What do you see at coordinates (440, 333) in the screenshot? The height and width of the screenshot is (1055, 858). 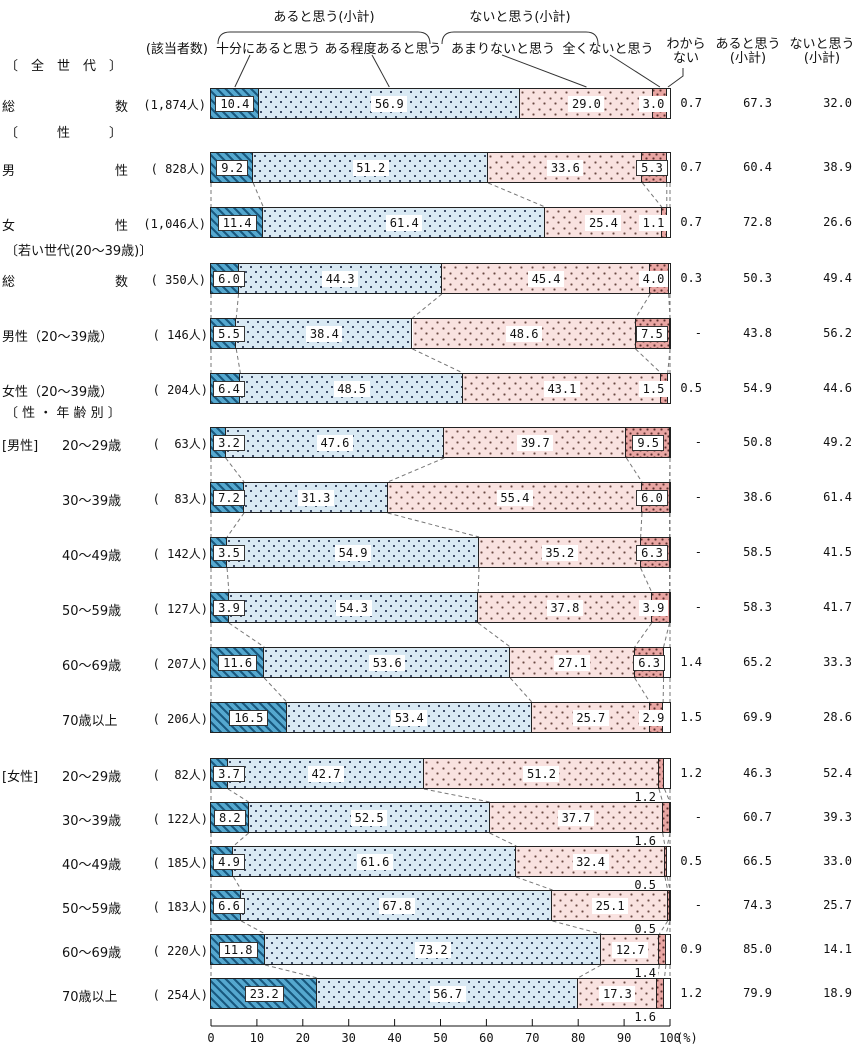 I see `stacked-bar: 5.5 38.4 48.6 7.5` at bounding box center [440, 333].